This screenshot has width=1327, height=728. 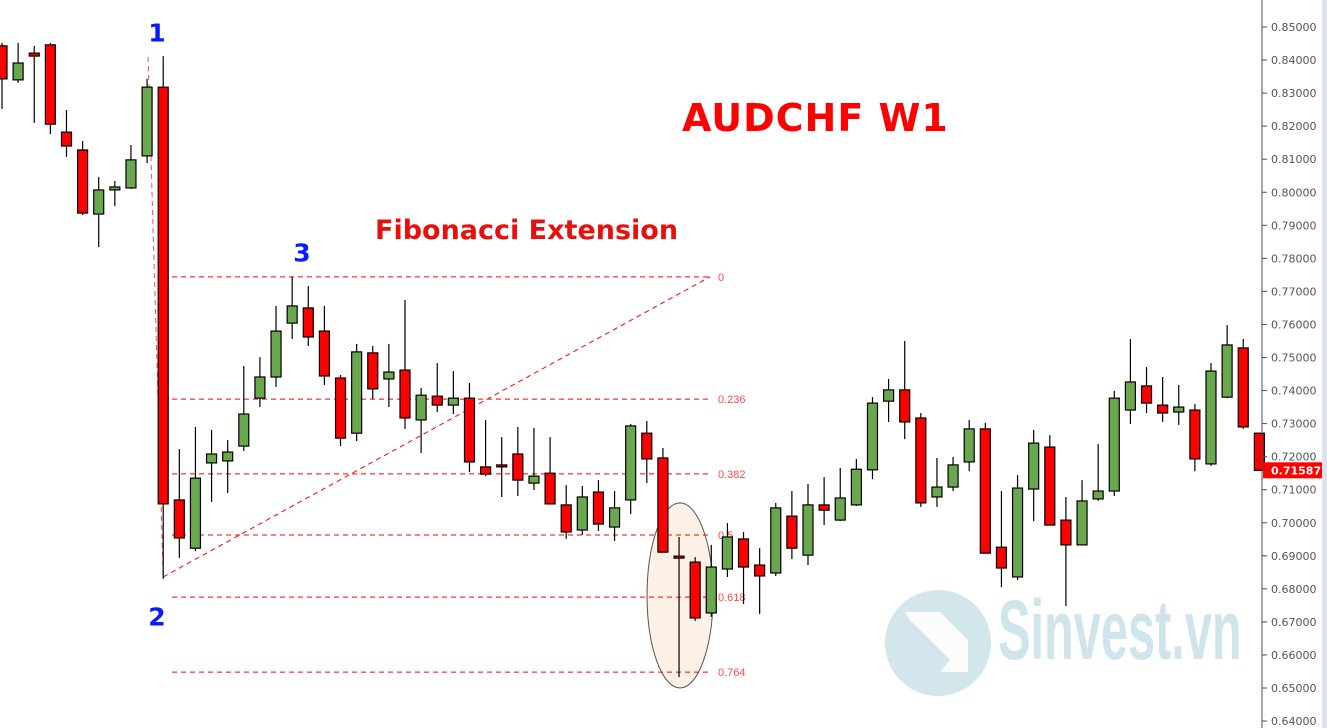 What do you see at coordinates (1294, 27) in the screenshot?
I see `price-axis-label: 0.85000` at bounding box center [1294, 27].